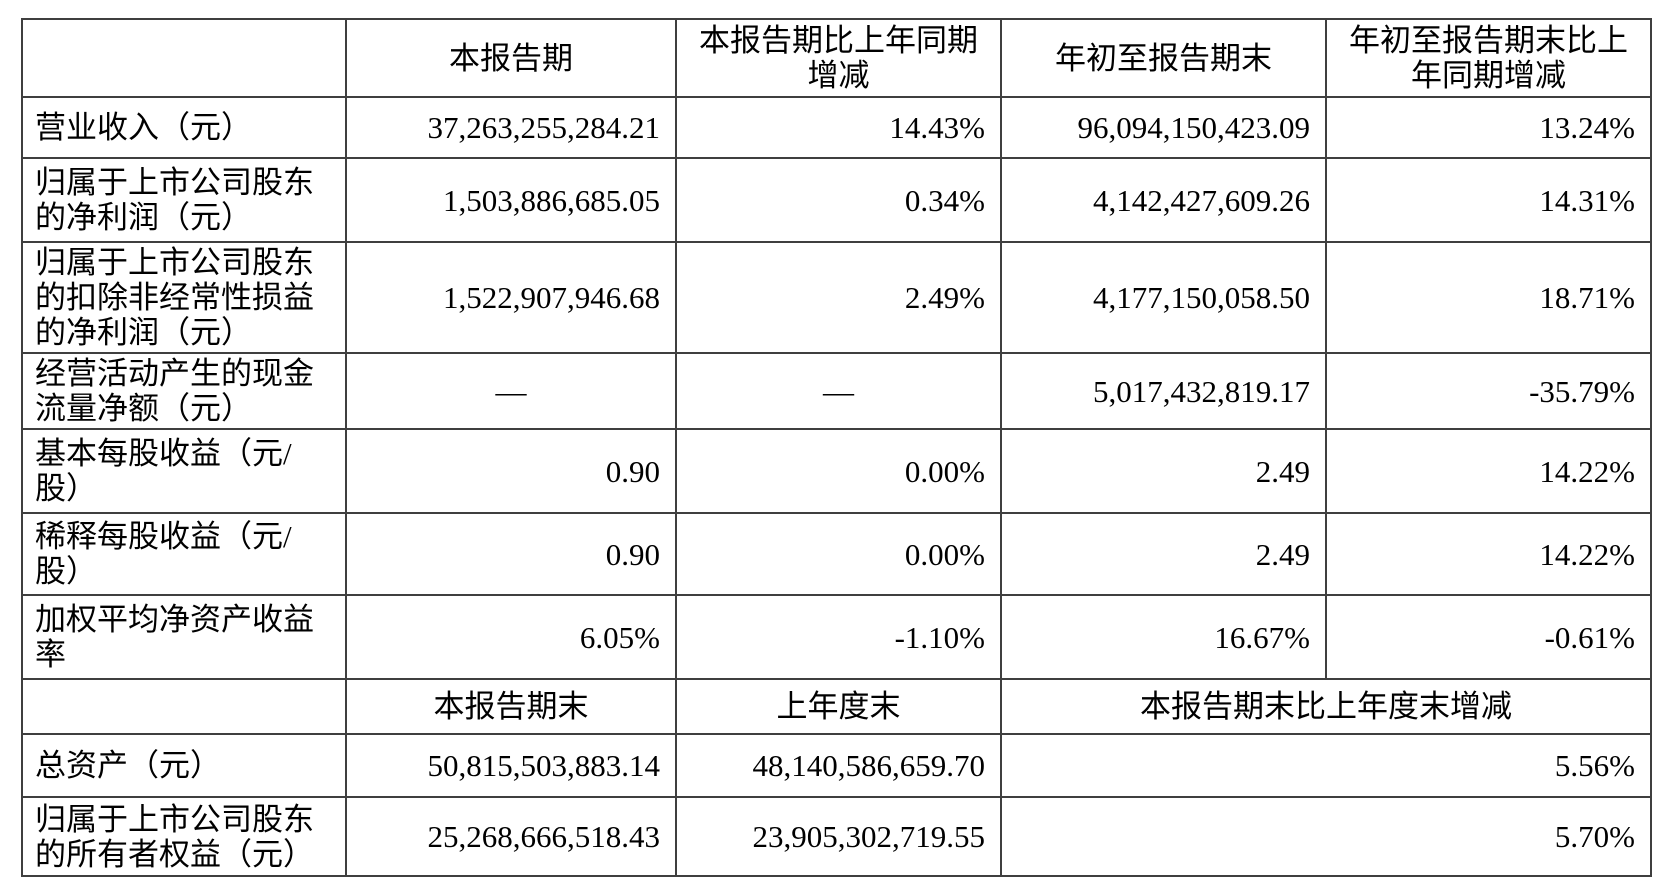  Describe the element at coordinates (511, 127) in the screenshot. I see `value-cell: 37,263,255,284.21` at that location.